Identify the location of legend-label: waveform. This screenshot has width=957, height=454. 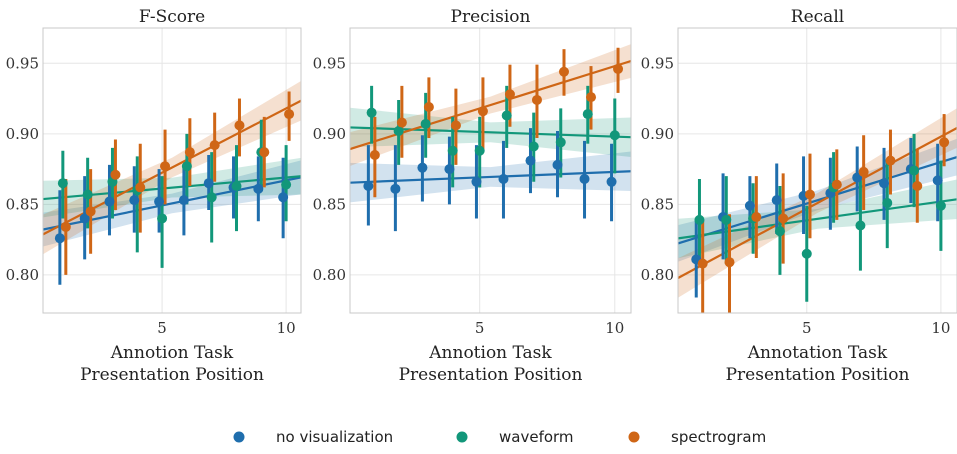
(536, 437).